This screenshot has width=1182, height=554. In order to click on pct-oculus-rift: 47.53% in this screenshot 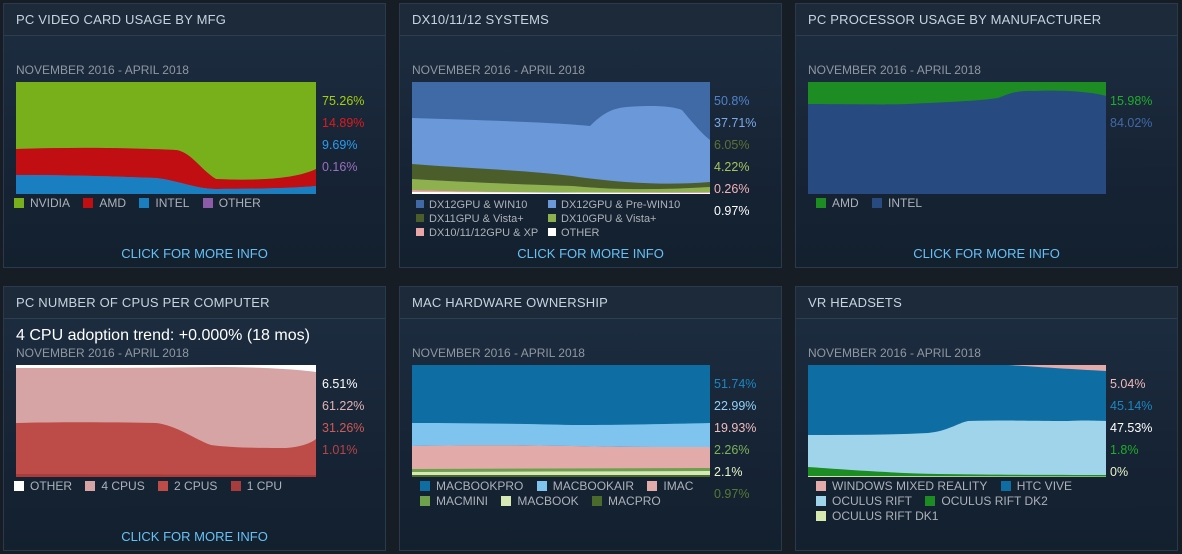, I will do `click(1131, 428)`.